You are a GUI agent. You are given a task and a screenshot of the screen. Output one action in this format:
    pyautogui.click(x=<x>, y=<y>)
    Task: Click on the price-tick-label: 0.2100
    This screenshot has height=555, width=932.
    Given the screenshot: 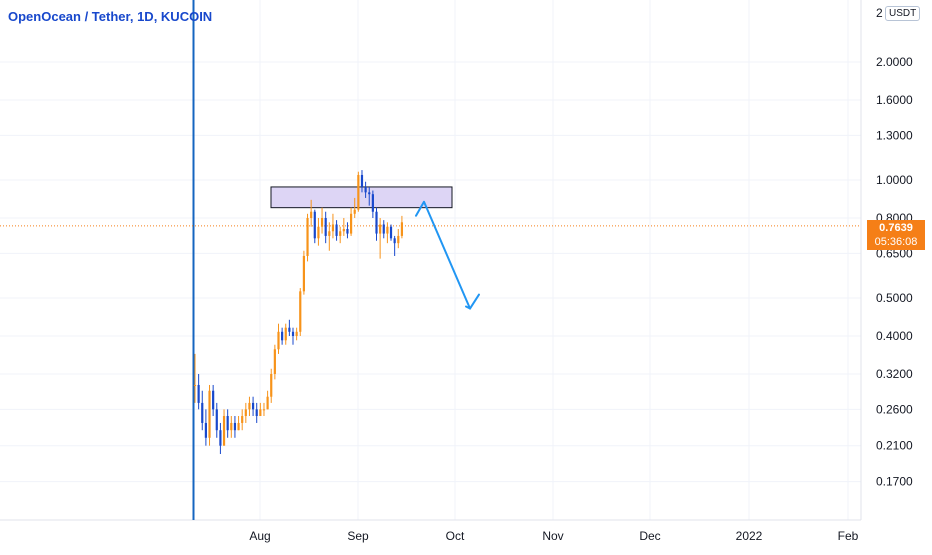 What is the action you would take?
    pyautogui.click(x=894, y=446)
    